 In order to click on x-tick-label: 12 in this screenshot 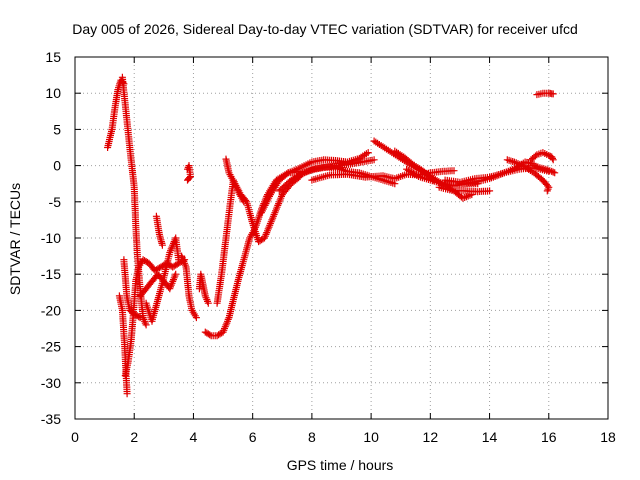, I will do `click(431, 437)`.